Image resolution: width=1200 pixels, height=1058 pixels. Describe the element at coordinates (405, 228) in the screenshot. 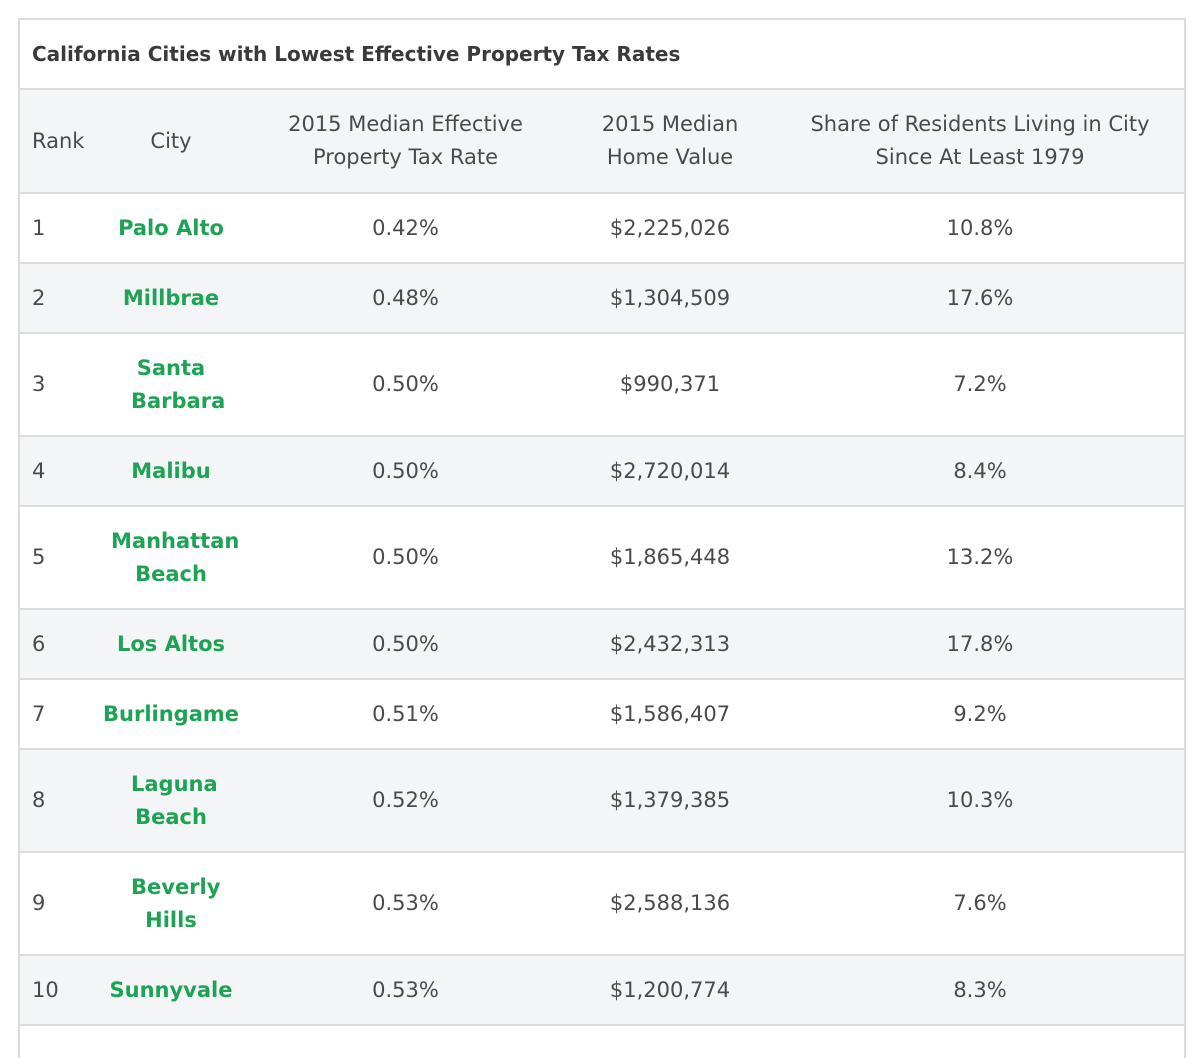

I see `rate-cell: 0.42%` at that location.